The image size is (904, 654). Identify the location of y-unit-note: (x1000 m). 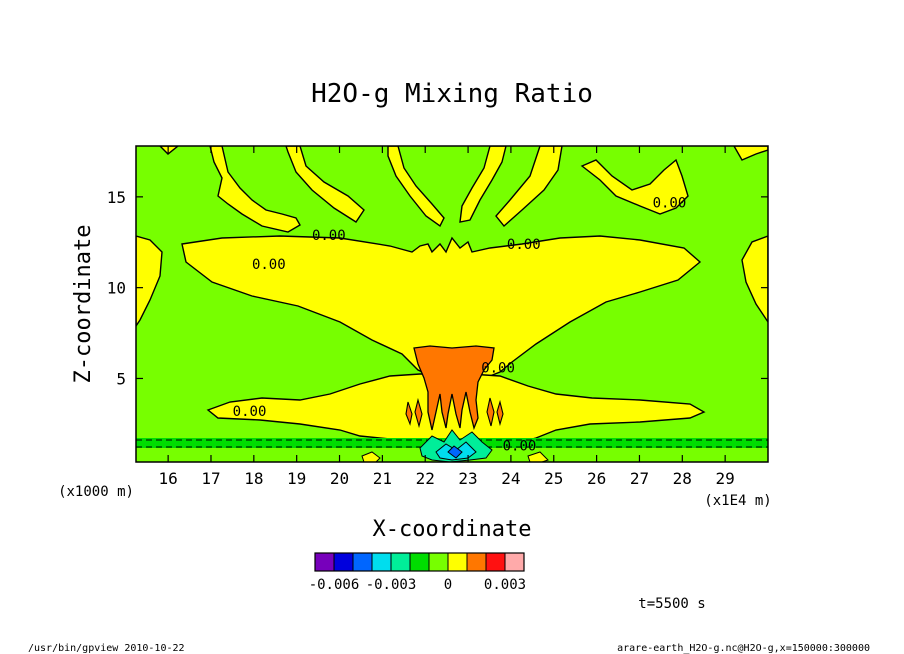
(96, 492).